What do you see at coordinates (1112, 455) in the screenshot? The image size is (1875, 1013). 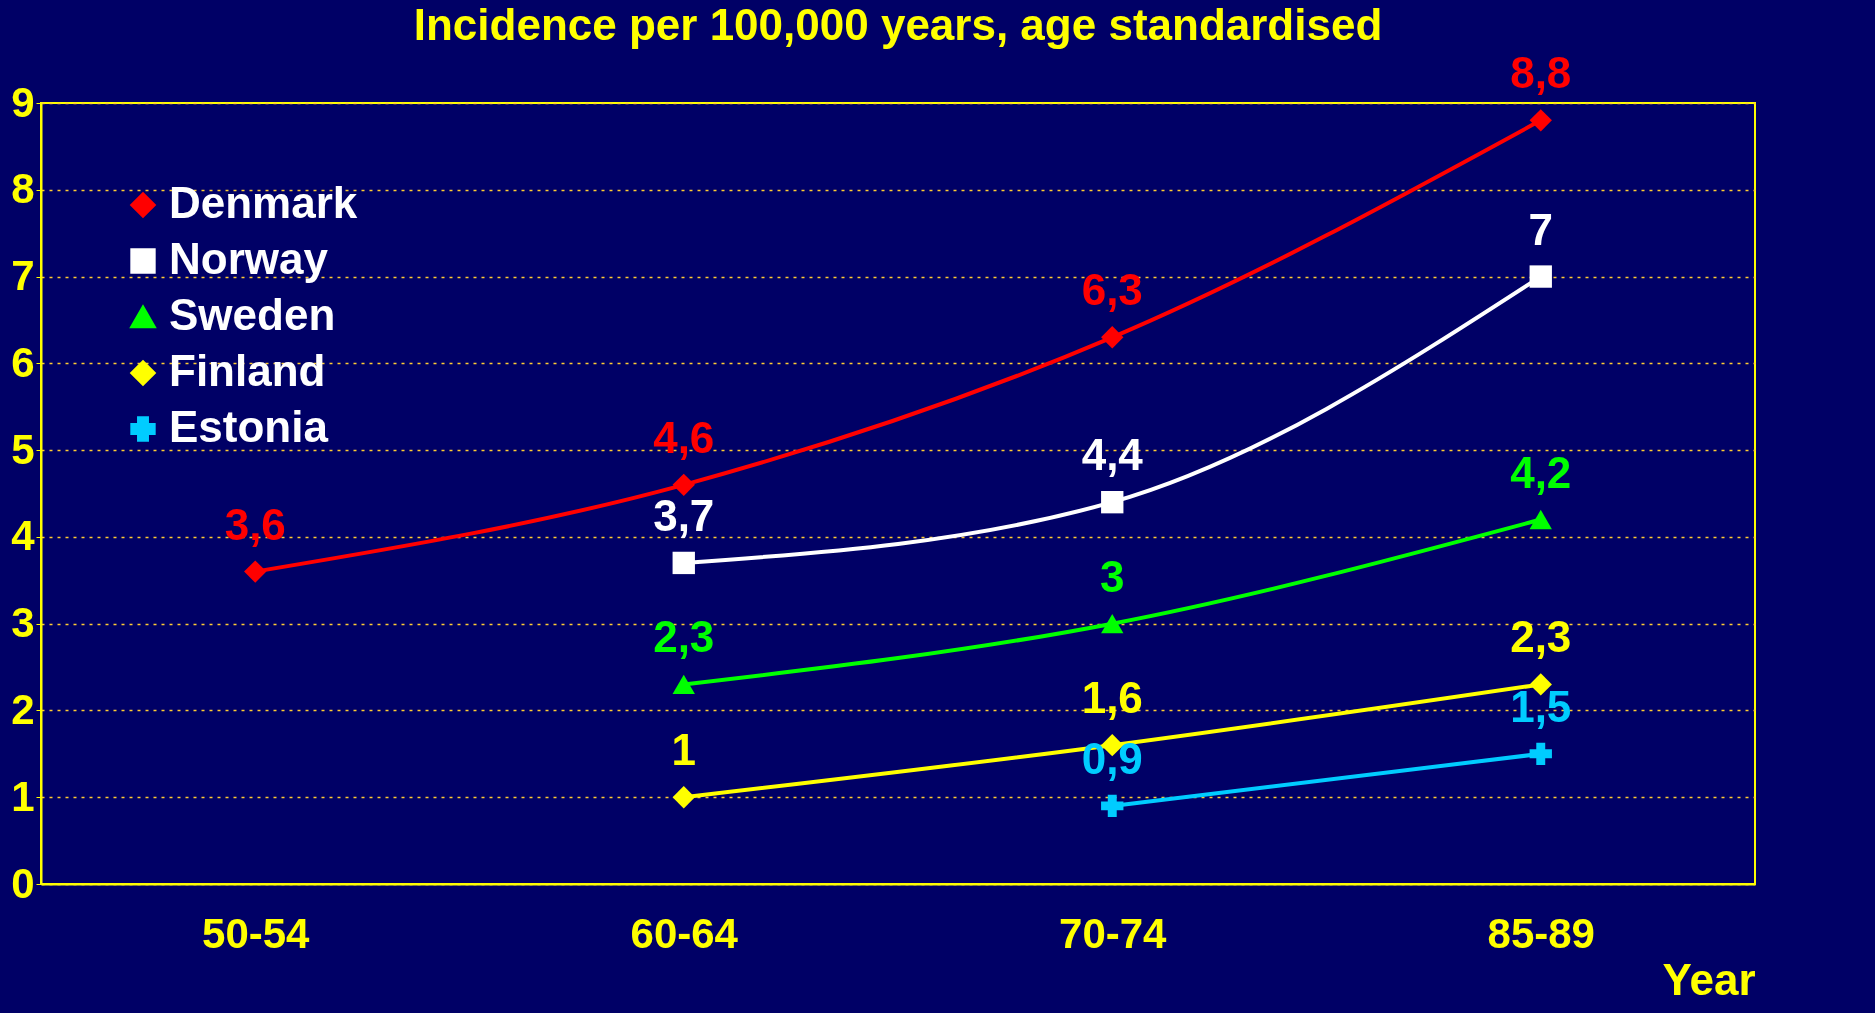 I see `data-label: 4,4` at bounding box center [1112, 455].